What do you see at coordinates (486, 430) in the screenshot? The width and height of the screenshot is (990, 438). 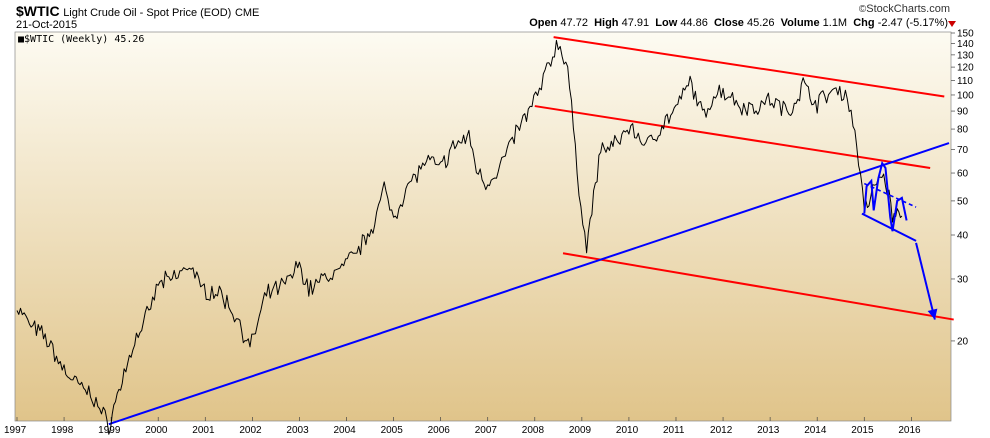 I see `x-tick-label: 2007` at bounding box center [486, 430].